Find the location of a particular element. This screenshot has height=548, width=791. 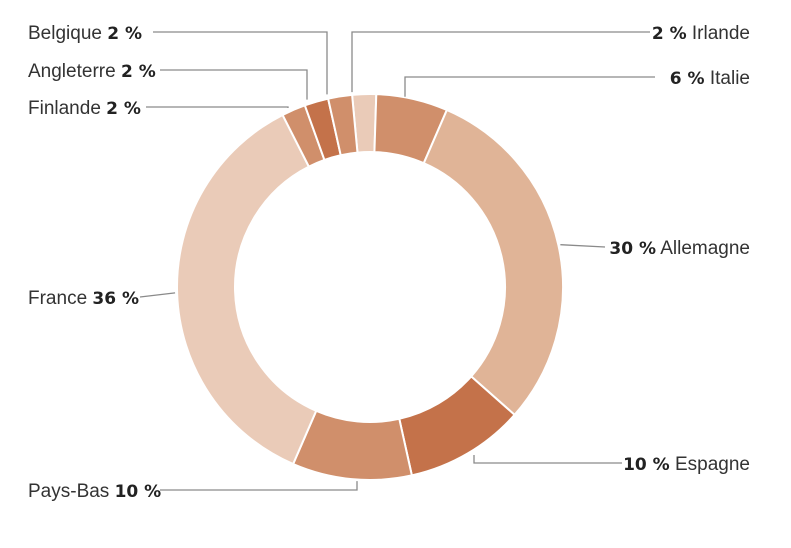

label-pays-bas: Pays-Bas 10 % is located at coordinates (94, 491).